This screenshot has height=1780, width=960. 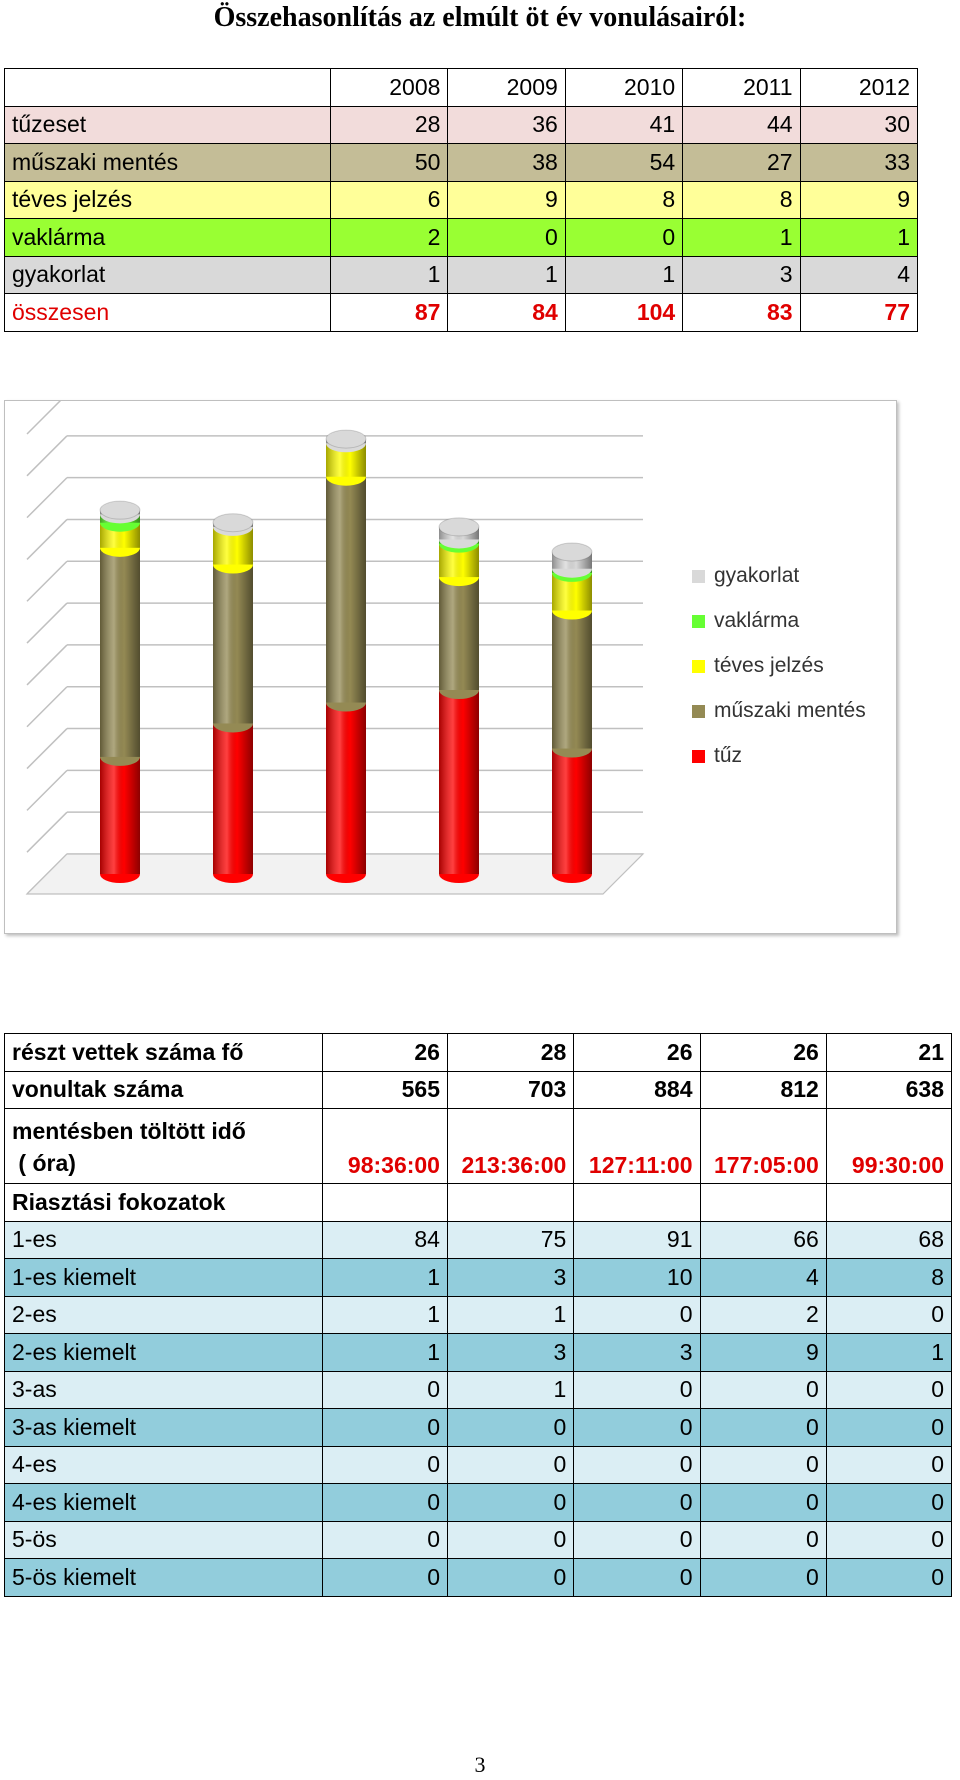 What do you see at coordinates (461, 274) in the screenshot?
I see `table-row-gyakorlat: gyakorlat 1 1 1 3 4` at bounding box center [461, 274].